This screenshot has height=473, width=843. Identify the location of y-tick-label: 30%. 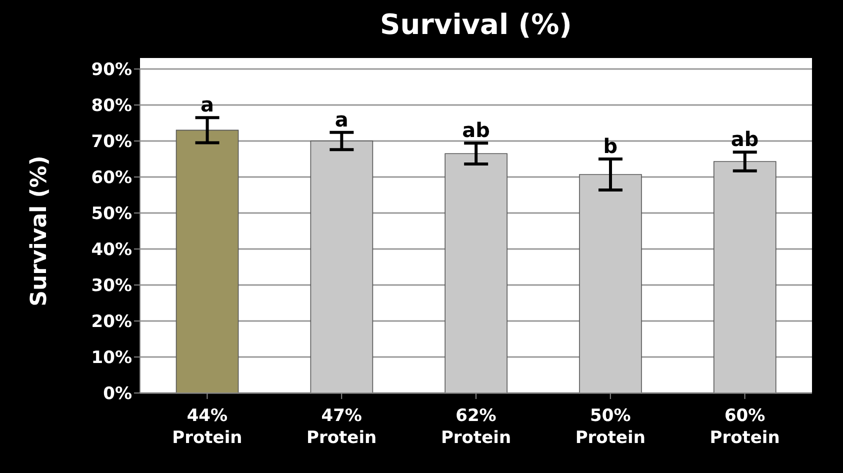
(111, 286).